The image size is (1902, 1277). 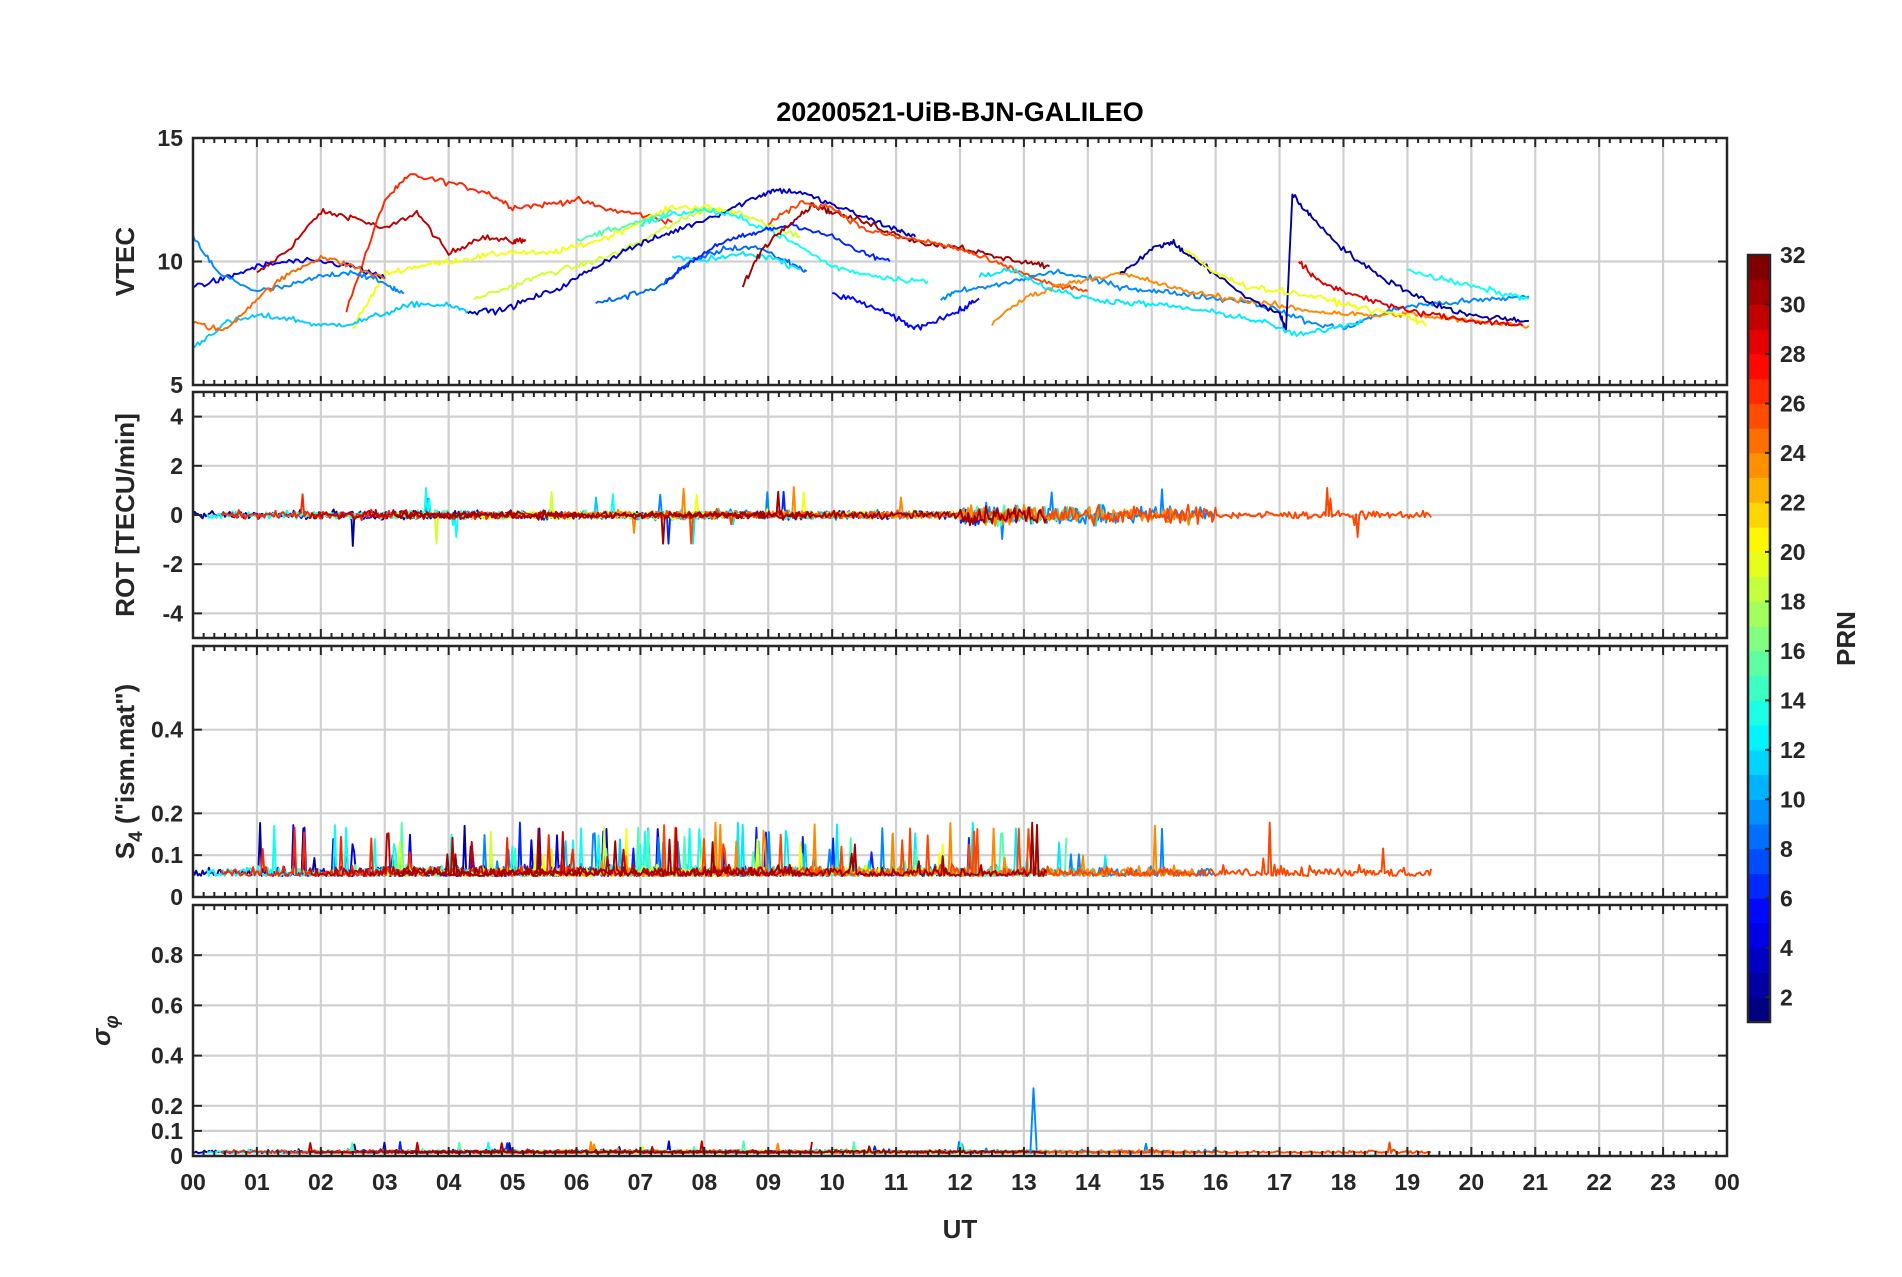 What do you see at coordinates (812, 1120) in the screenshot?
I see `traces-sigma_phi` at bounding box center [812, 1120].